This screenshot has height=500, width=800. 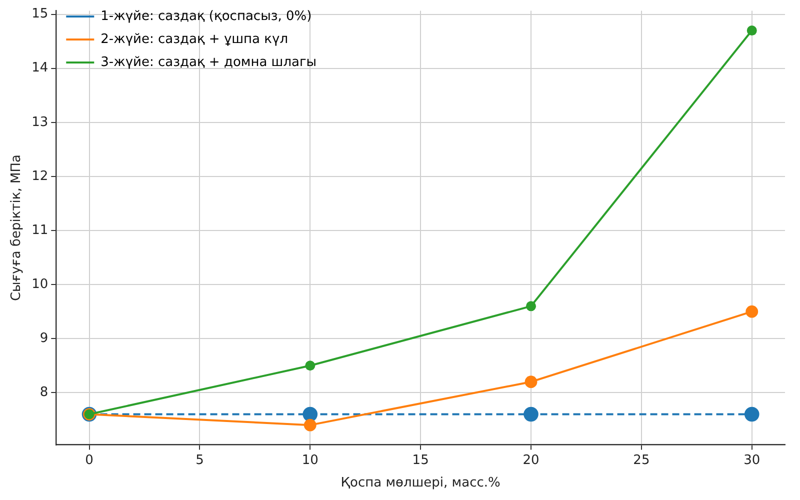 I want to click on y-tick-label: 12, so click(x=40, y=176).